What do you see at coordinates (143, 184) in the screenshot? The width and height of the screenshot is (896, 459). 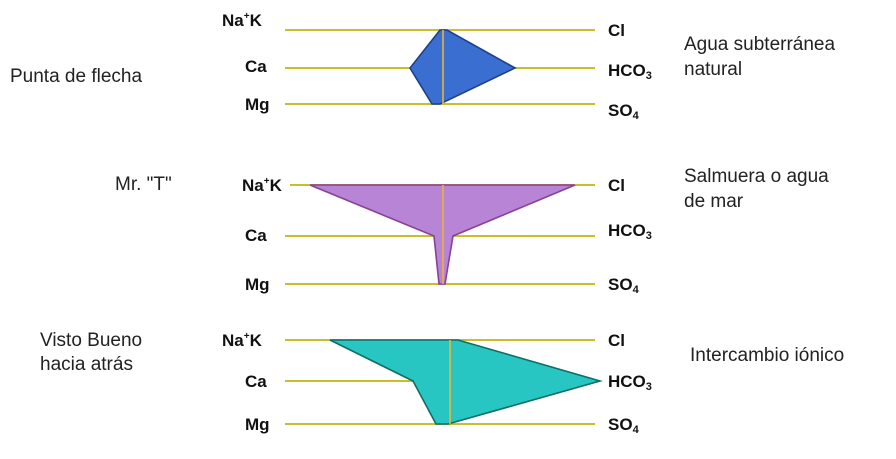 I see `left-label: Mr. "T"` at bounding box center [143, 184].